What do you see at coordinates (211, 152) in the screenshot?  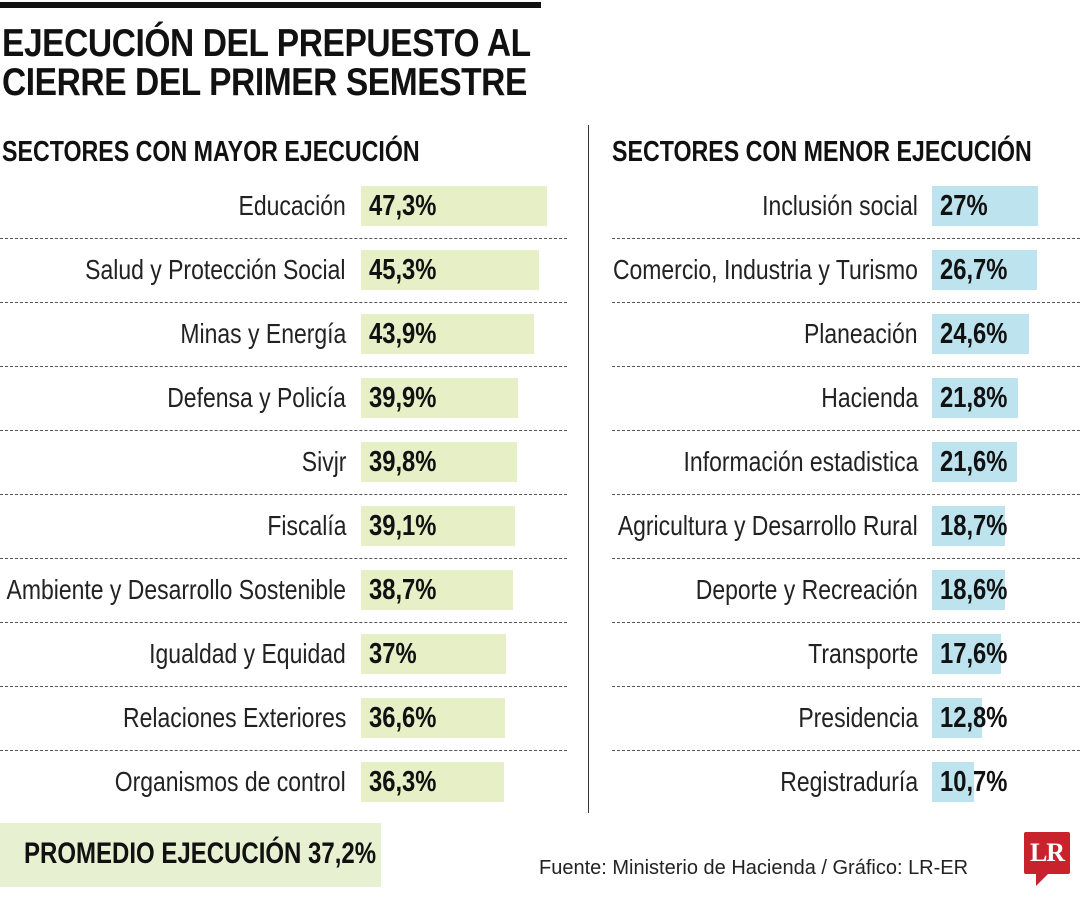 I see `left-chart-heading: SECTORES CON MAYOR EJECUCIÓN` at bounding box center [211, 152].